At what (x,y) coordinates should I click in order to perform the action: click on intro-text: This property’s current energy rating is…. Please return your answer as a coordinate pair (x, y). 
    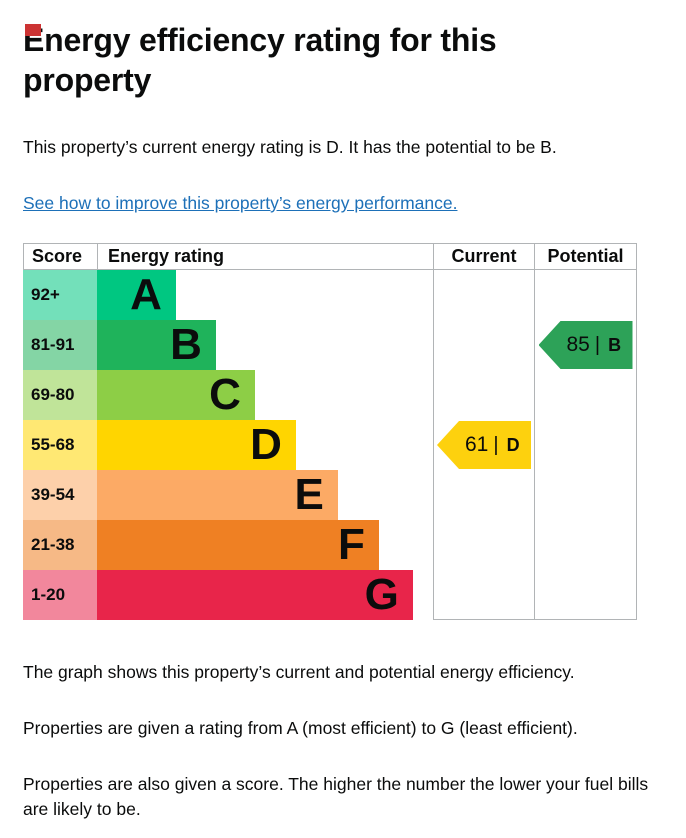
    Looking at the image, I should click on (290, 147).